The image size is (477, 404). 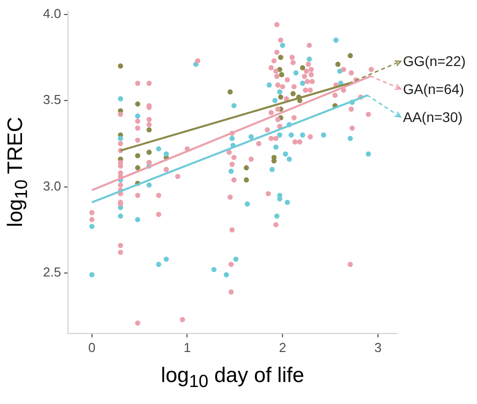 I want to click on x-tick-label: 3, so click(x=378, y=347).